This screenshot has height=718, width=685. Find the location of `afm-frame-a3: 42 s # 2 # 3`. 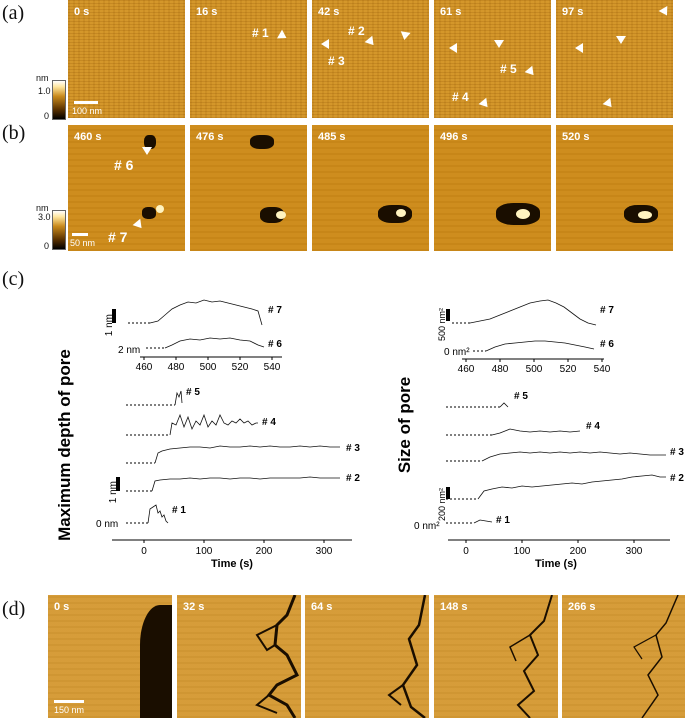

afm-frame-a3: 42 s # 2 # 3 is located at coordinates (370, 59).